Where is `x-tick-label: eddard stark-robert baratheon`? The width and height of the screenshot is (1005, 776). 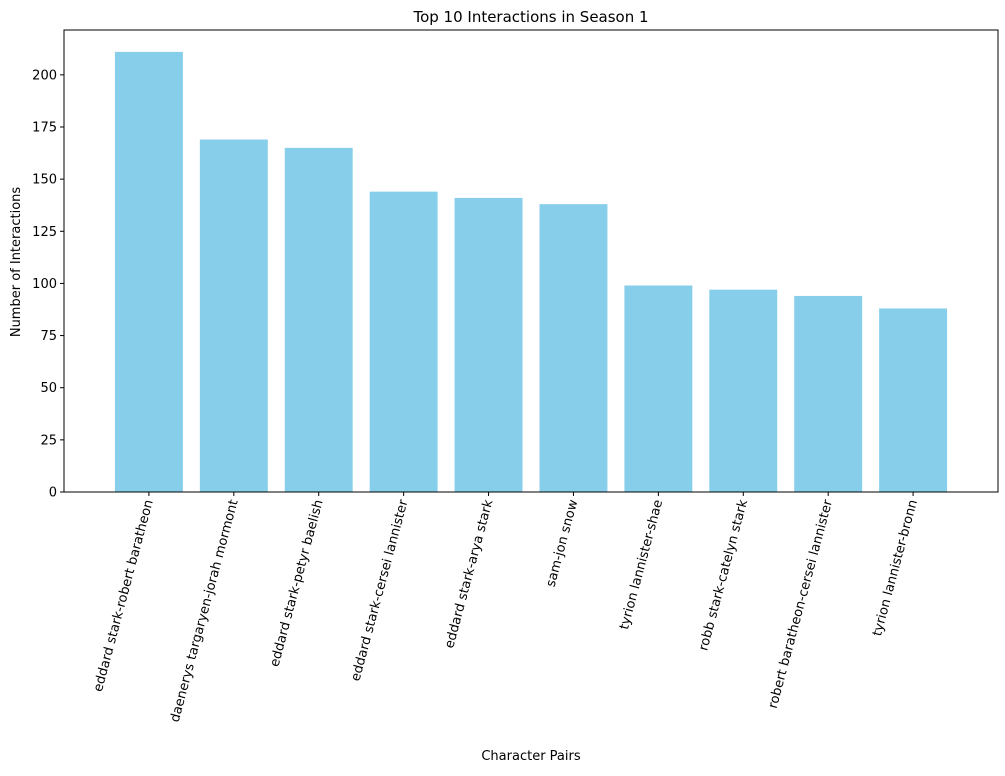
x-tick-label: eddard stark-robert baratheon is located at coordinates (124, 595).